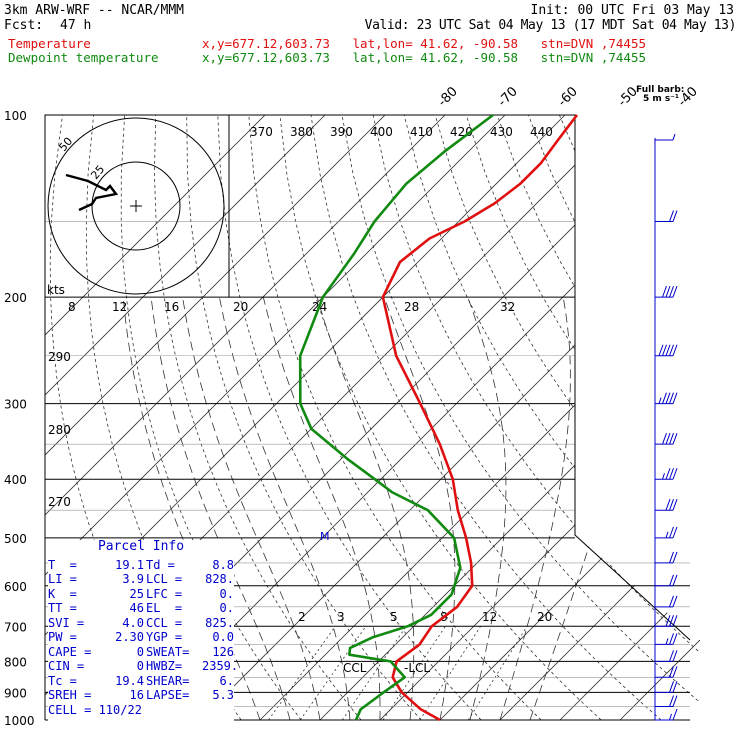  Describe the element at coordinates (129, 637) in the screenshot. I see `parcel-value: 2.30` at that location.